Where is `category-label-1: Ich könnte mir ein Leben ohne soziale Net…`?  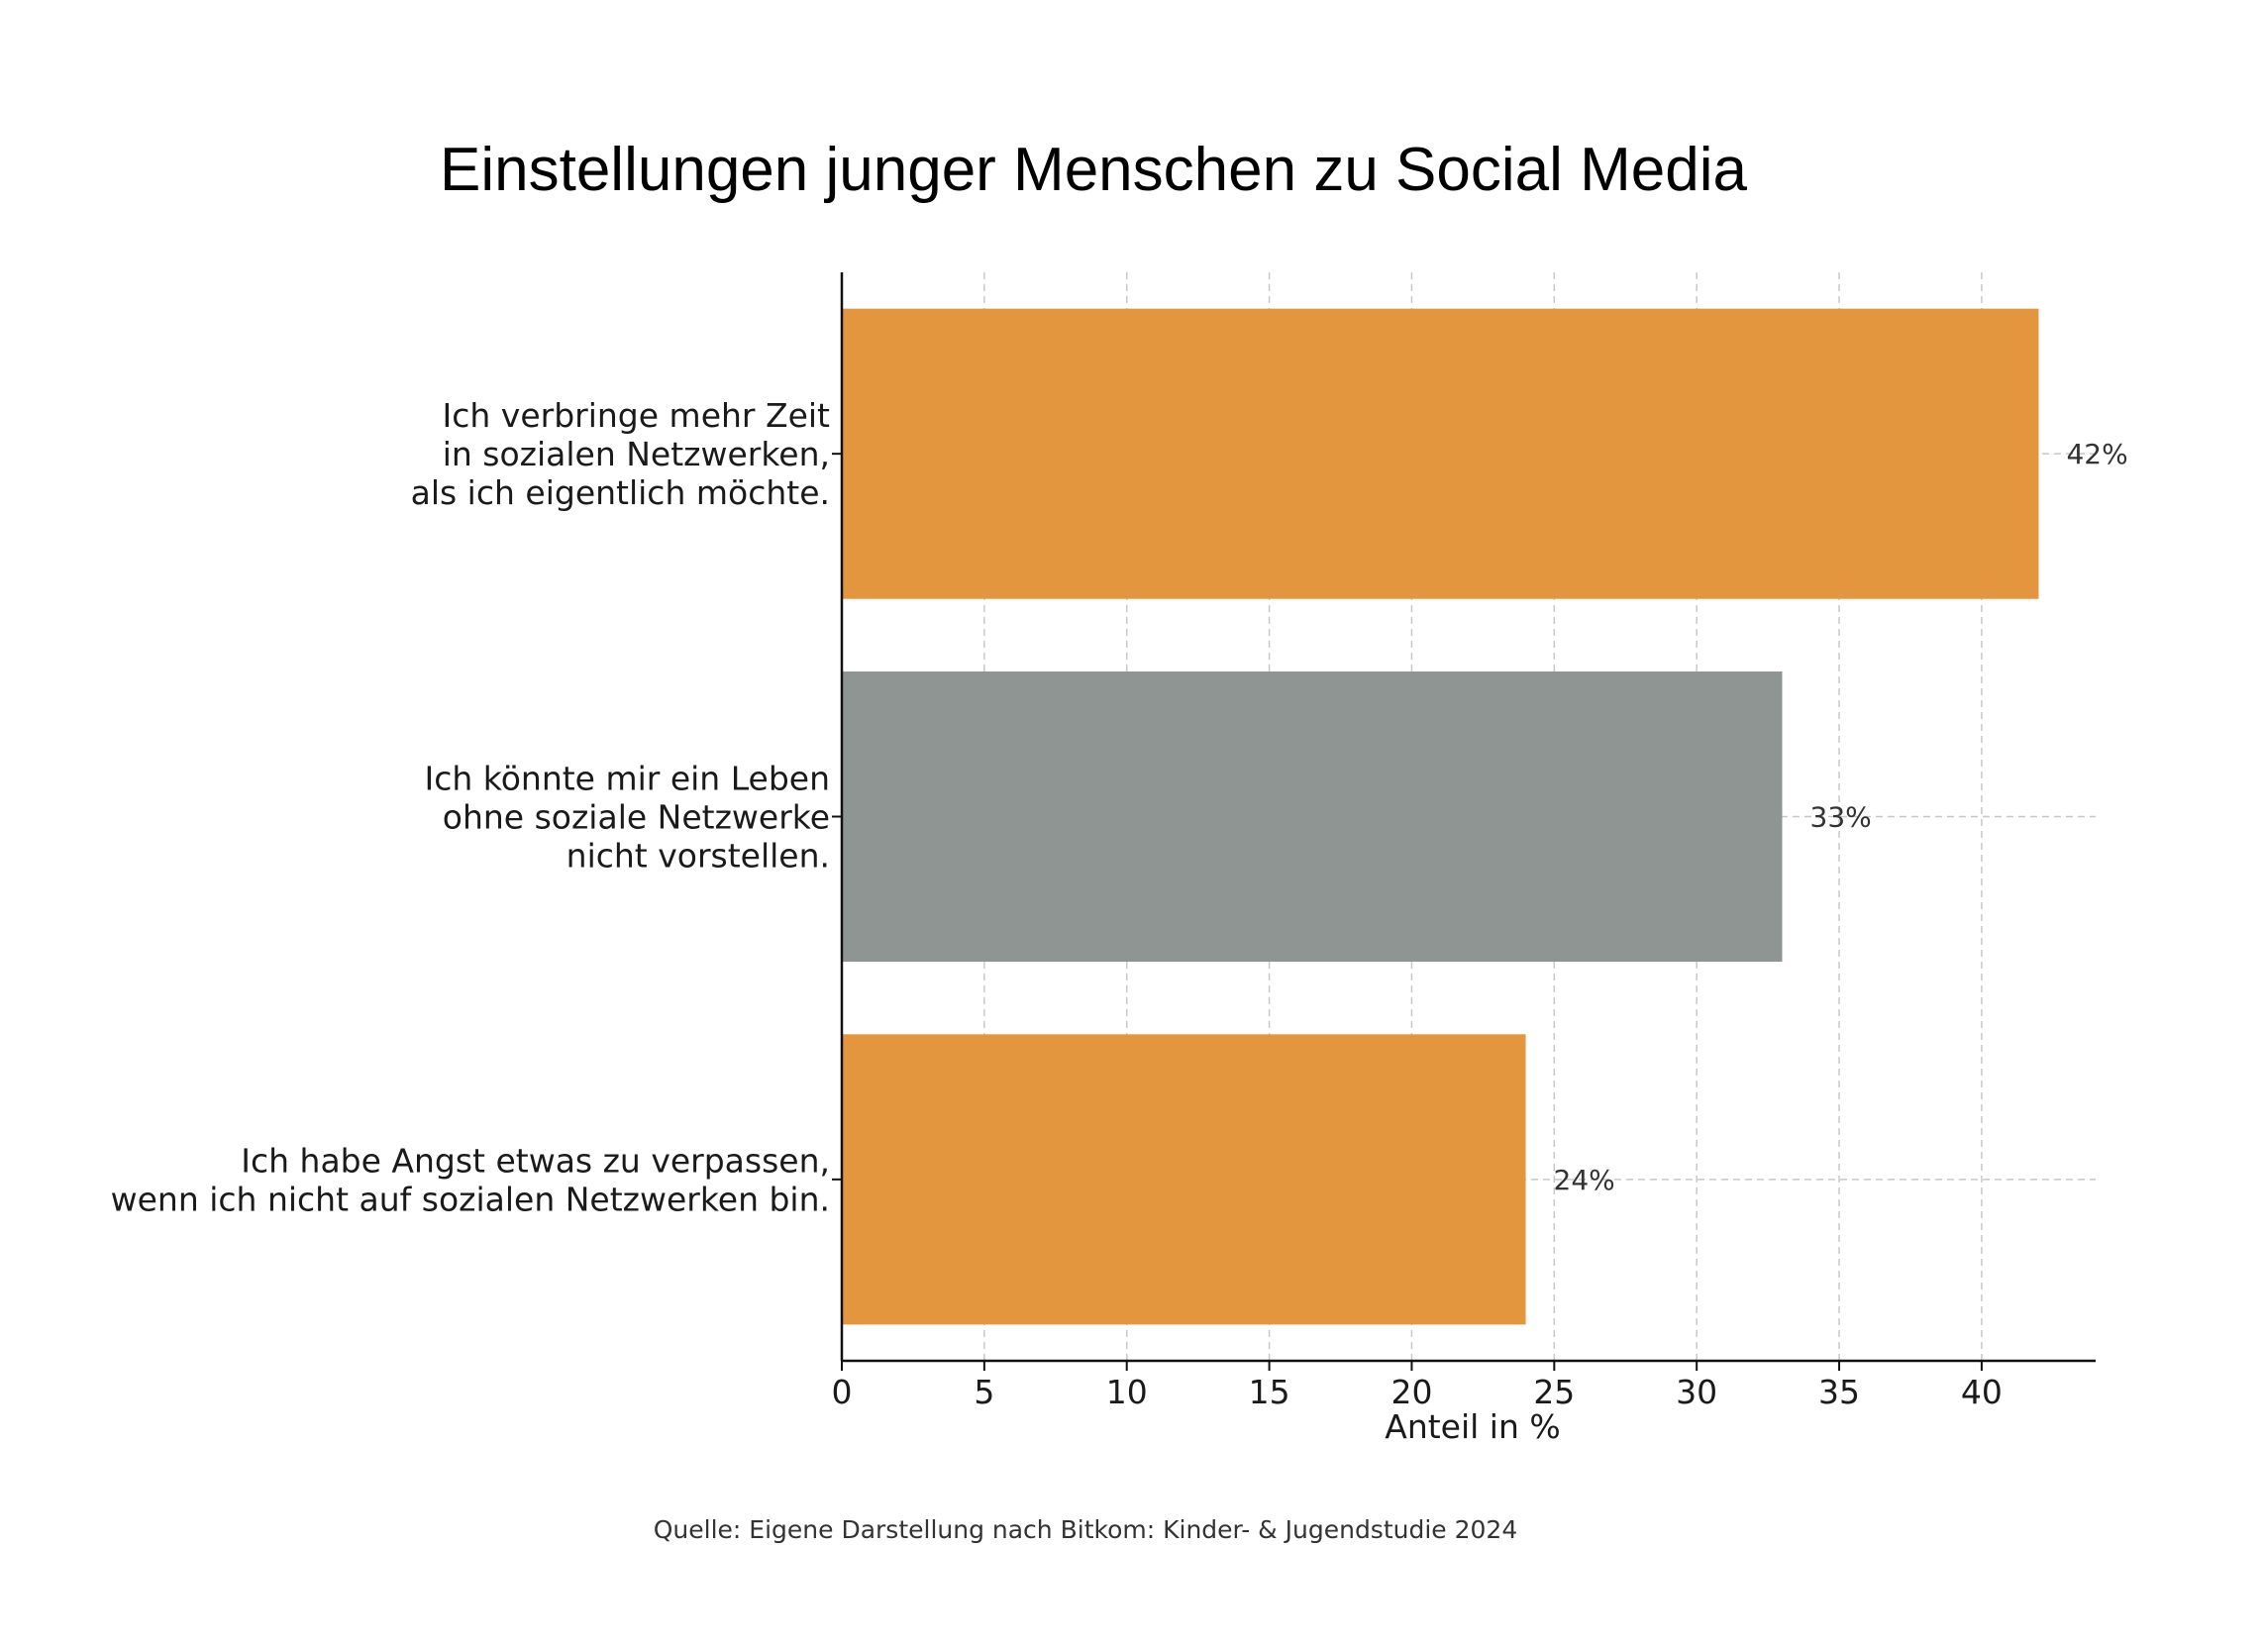 category-label-1: Ich könnte mir ein Leben ohne soziale Net… is located at coordinates (628, 818).